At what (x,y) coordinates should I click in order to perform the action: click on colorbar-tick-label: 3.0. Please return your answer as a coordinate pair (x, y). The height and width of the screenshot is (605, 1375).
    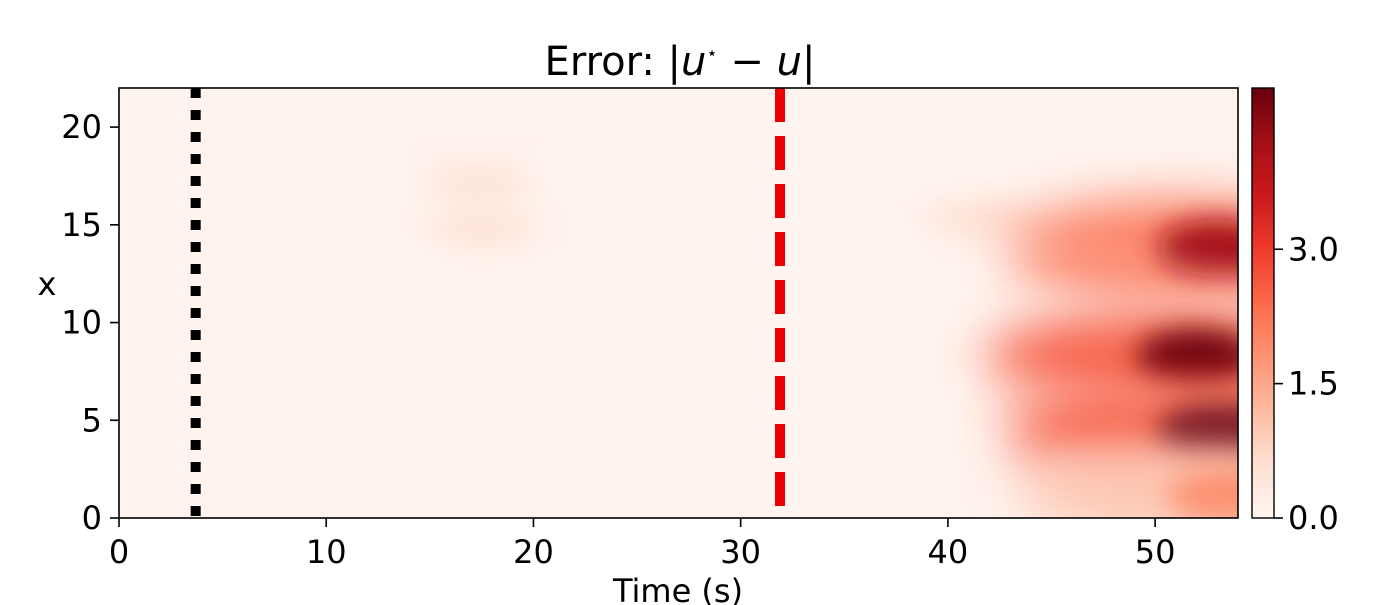
    Looking at the image, I should click on (1313, 249).